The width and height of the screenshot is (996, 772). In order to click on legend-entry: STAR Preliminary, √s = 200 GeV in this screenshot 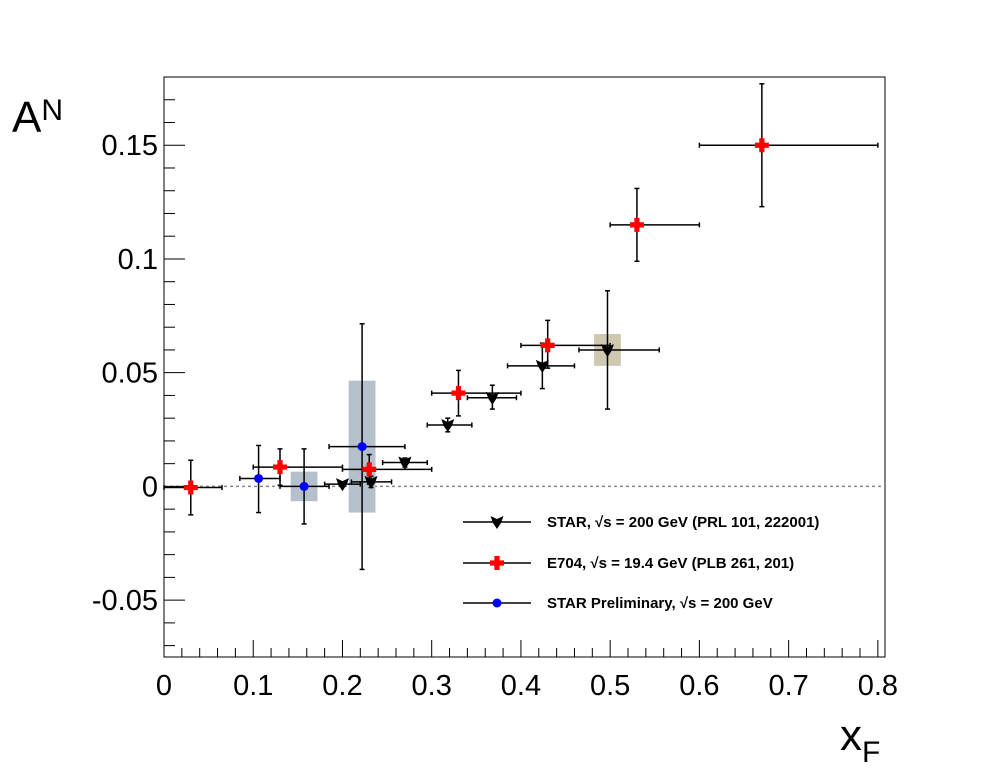, I will do `click(618, 603)`.